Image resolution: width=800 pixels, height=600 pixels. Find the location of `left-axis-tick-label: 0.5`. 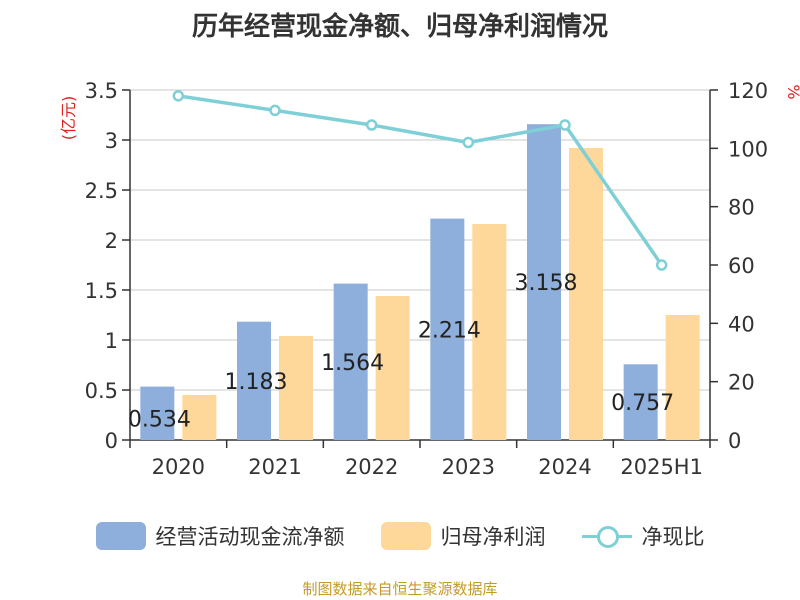

left-axis-tick-label: 0.5 is located at coordinates (101, 391).